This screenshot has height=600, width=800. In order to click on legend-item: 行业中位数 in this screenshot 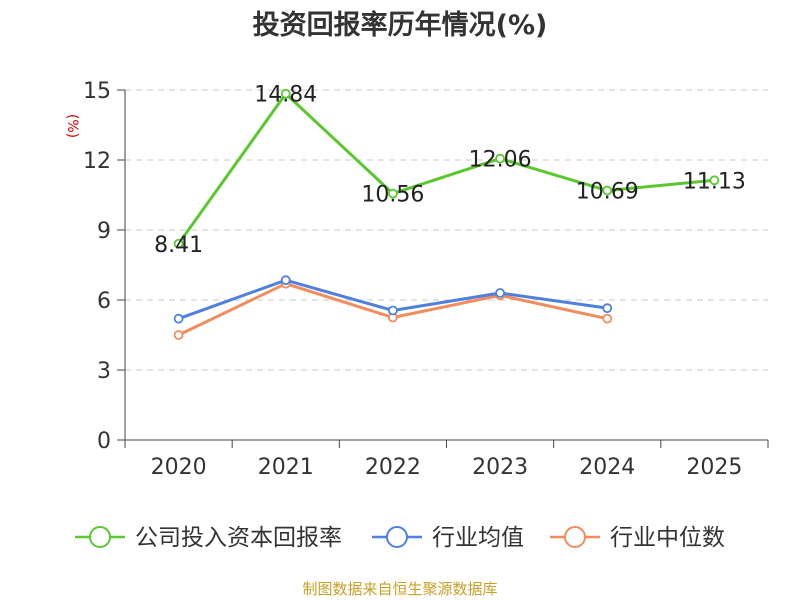, I will do `click(637, 538)`.